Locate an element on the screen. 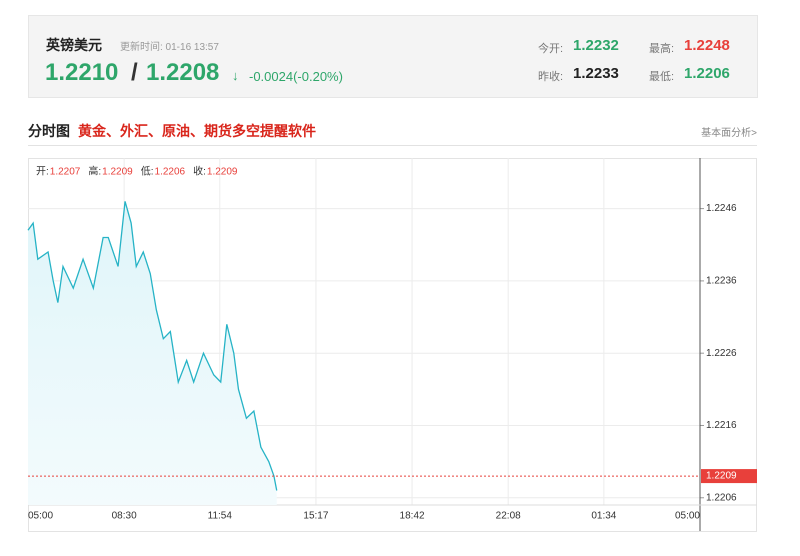 The width and height of the screenshot is (800, 556). last-price-box is located at coordinates (729, 476).